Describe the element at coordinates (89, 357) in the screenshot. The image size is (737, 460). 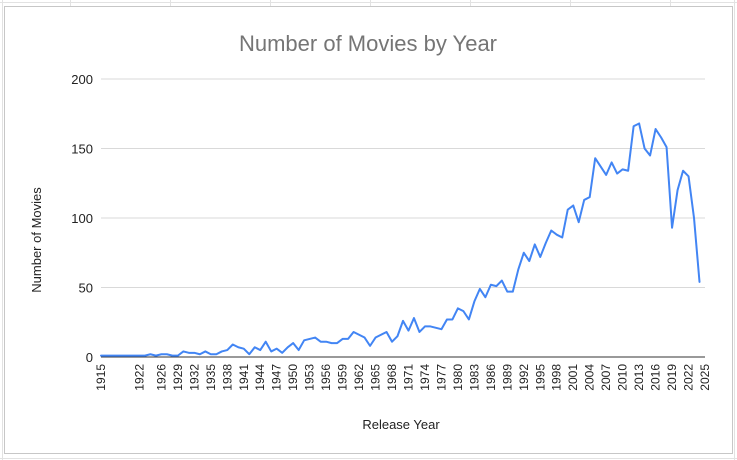
I see `y-tick-label: 0` at that location.